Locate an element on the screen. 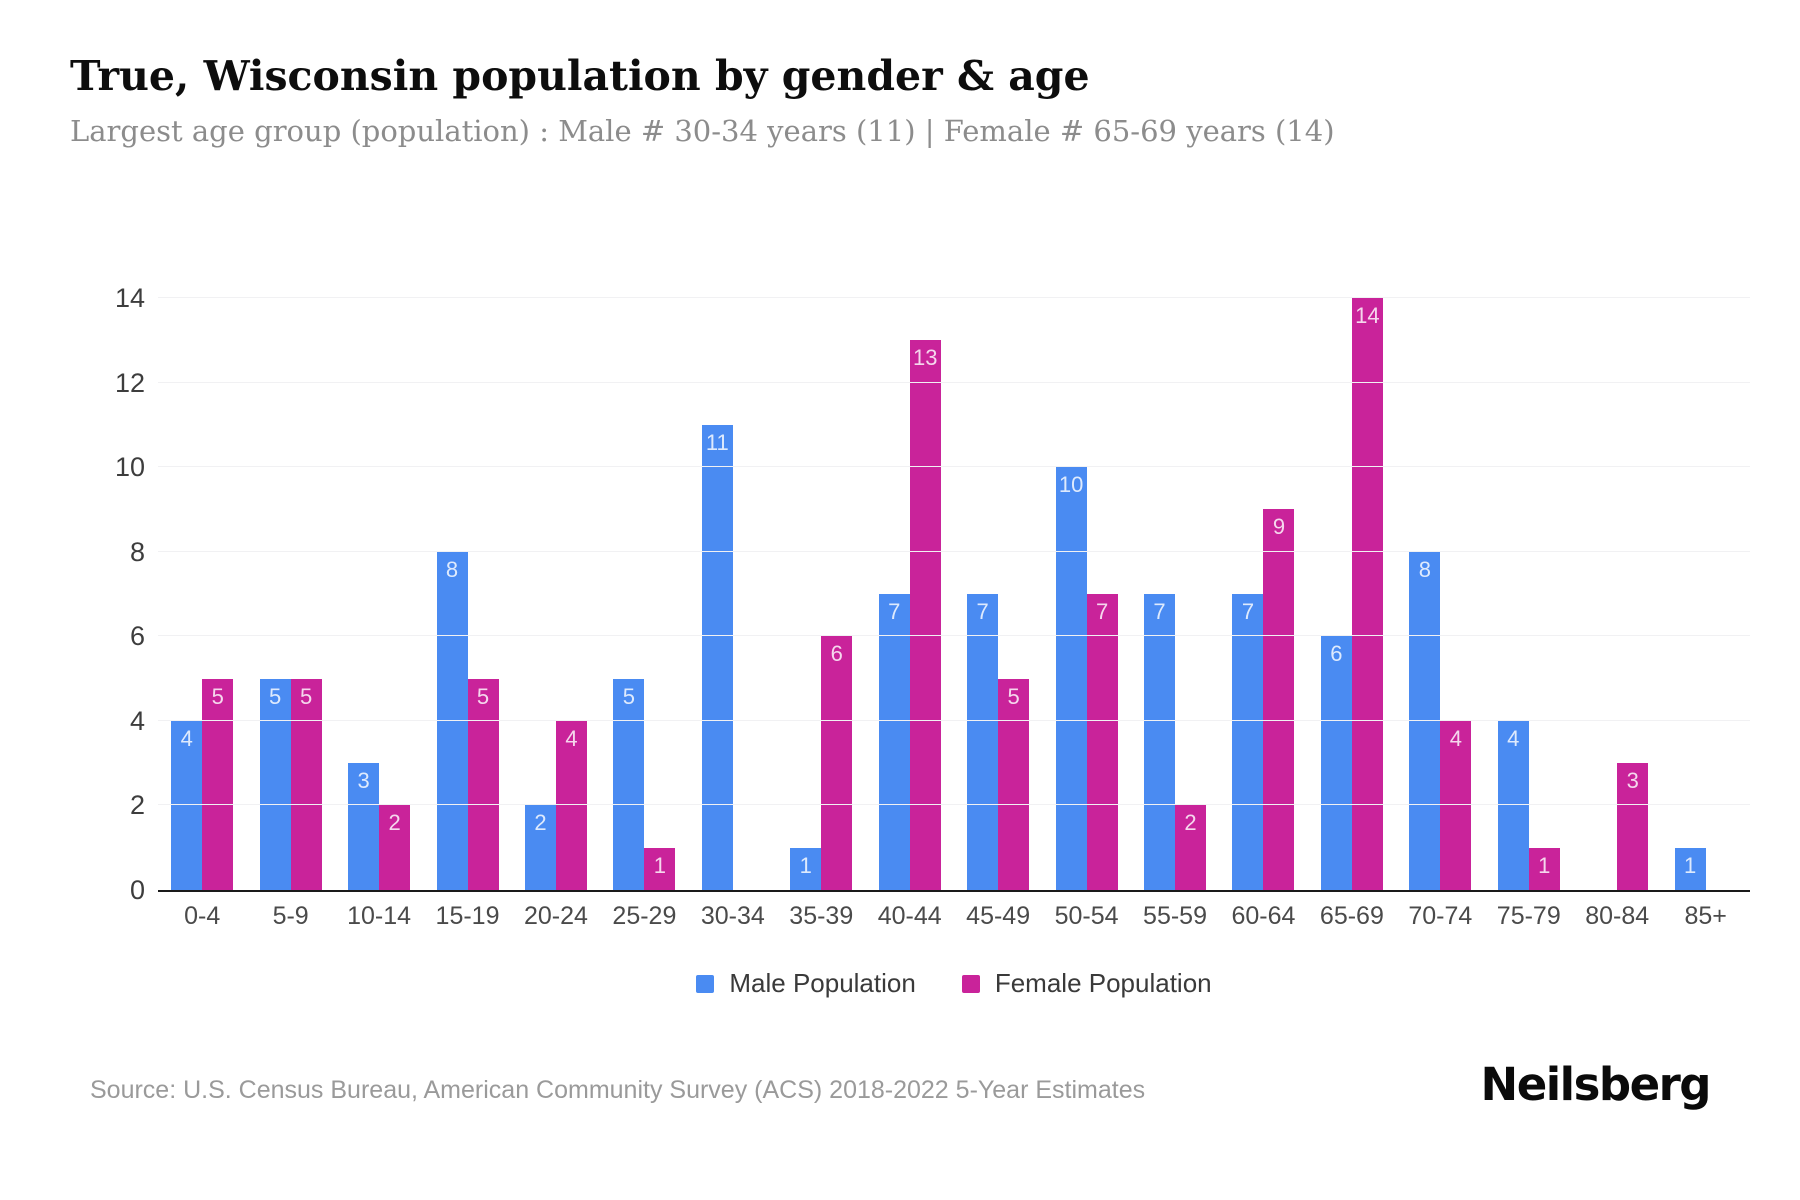 The height and width of the screenshot is (1200, 1800). x-tick-label-60-64: 60-64 is located at coordinates (1263, 916).